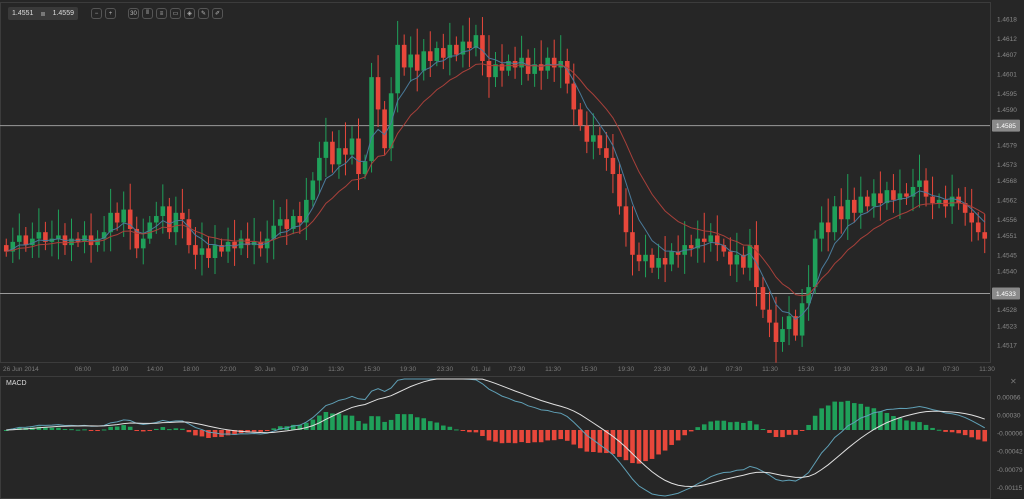 The image size is (1024, 499). What do you see at coordinates (300, 369) in the screenshot?
I see `time-axis-tick: 07:30` at bounding box center [300, 369].